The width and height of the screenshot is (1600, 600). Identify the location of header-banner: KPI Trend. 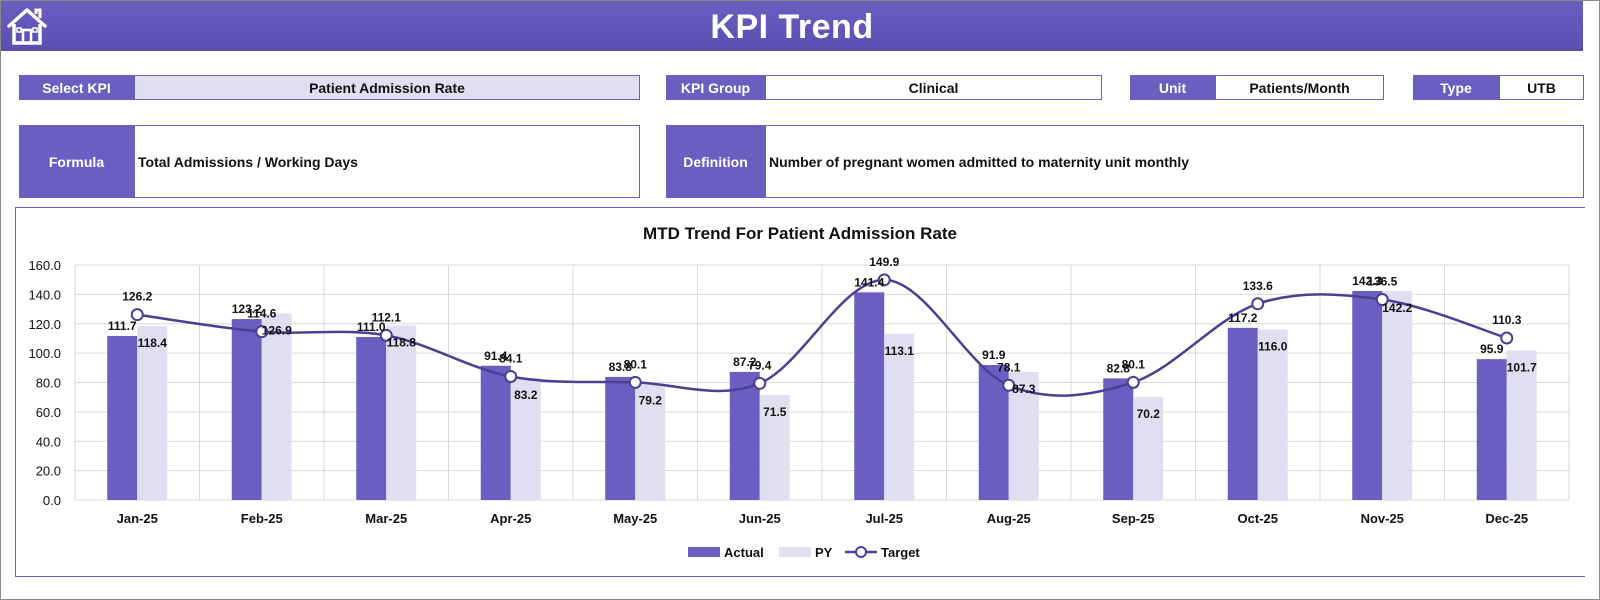
(792, 26).